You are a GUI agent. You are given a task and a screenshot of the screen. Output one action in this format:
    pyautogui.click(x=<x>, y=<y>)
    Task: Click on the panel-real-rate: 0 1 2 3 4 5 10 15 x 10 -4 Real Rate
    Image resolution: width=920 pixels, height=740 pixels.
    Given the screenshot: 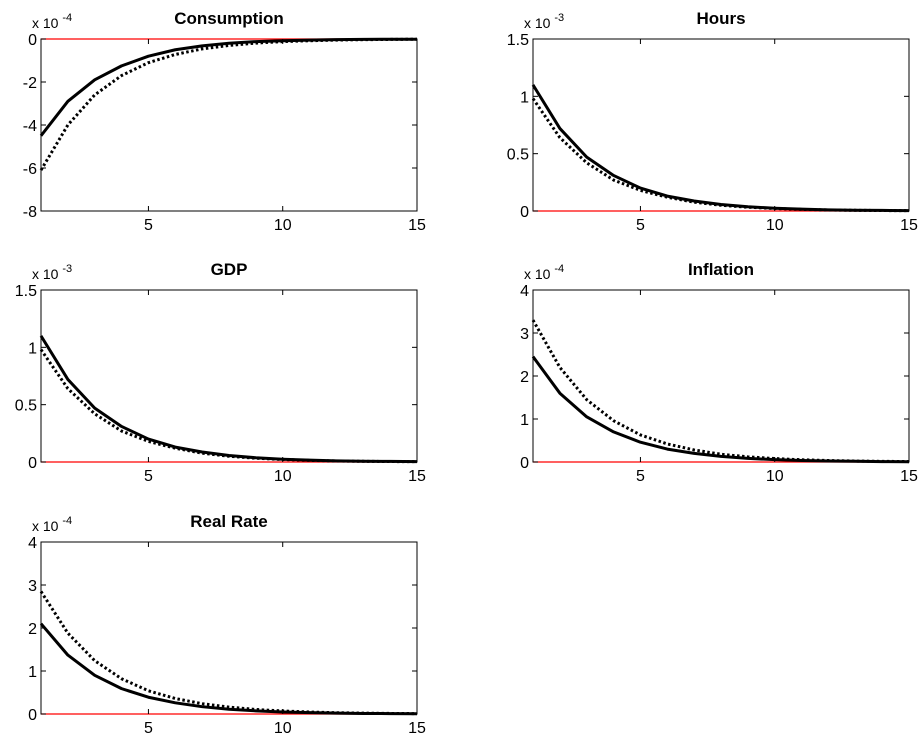 What is the action you would take?
    pyautogui.click(x=227, y=624)
    